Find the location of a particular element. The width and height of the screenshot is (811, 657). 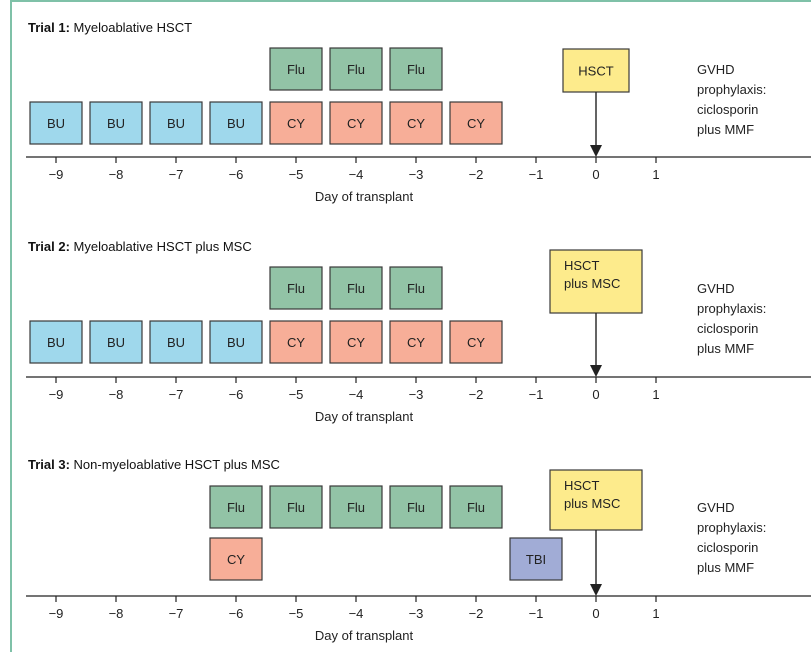

axis-tick-label: −9 is located at coordinates (56, 613).